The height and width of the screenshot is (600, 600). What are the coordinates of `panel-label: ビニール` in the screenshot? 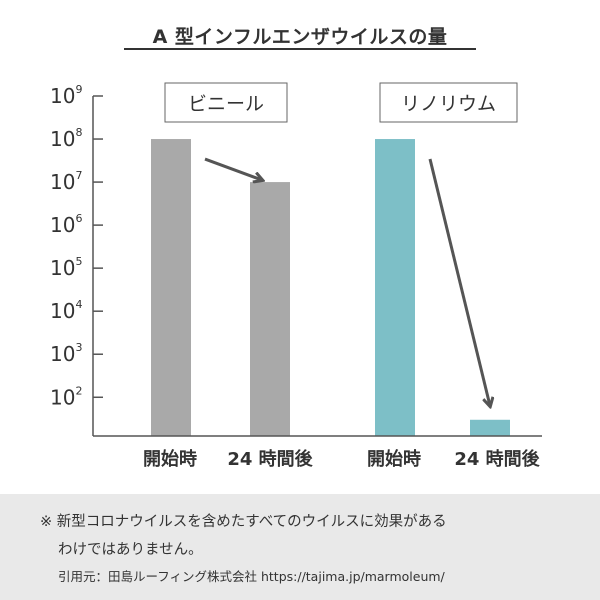 It's located at (226, 104).